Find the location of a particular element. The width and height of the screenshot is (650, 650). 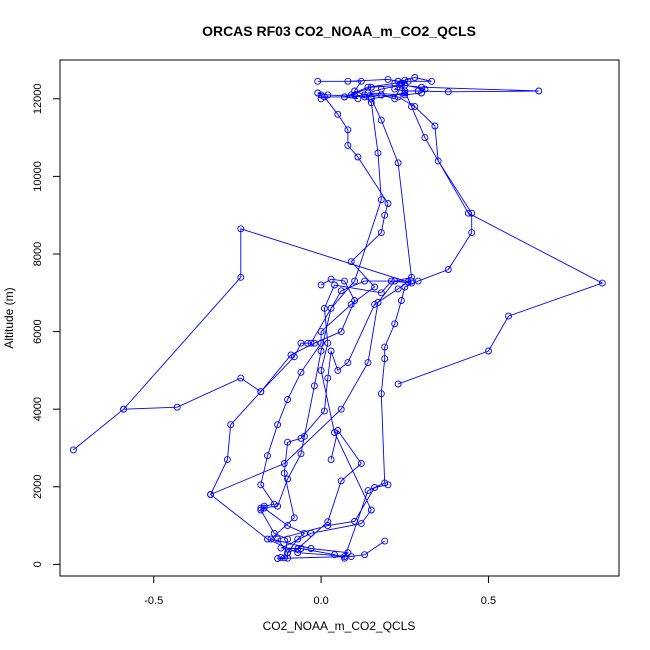

y-tick-label: 12000 is located at coordinates (38, 99).